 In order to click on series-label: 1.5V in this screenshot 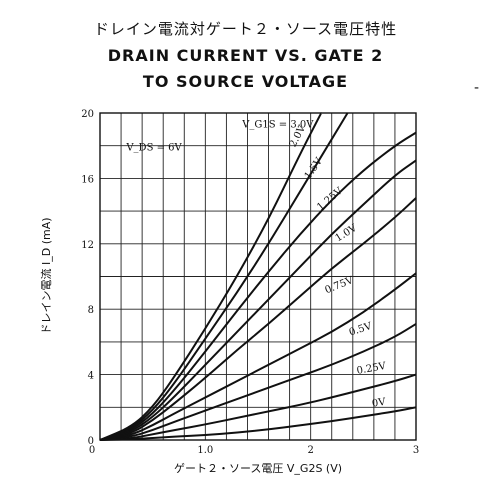, I will do `click(314, 169)`.